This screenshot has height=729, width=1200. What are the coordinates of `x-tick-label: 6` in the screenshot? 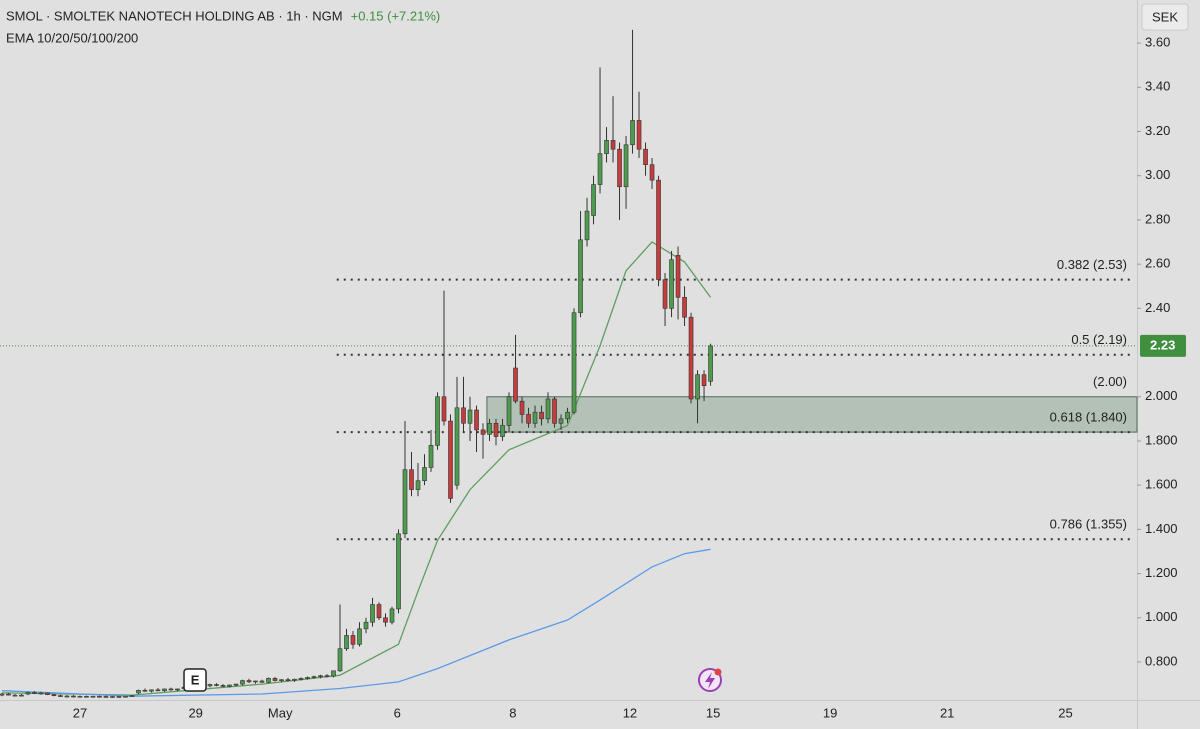 It's located at (397, 712).